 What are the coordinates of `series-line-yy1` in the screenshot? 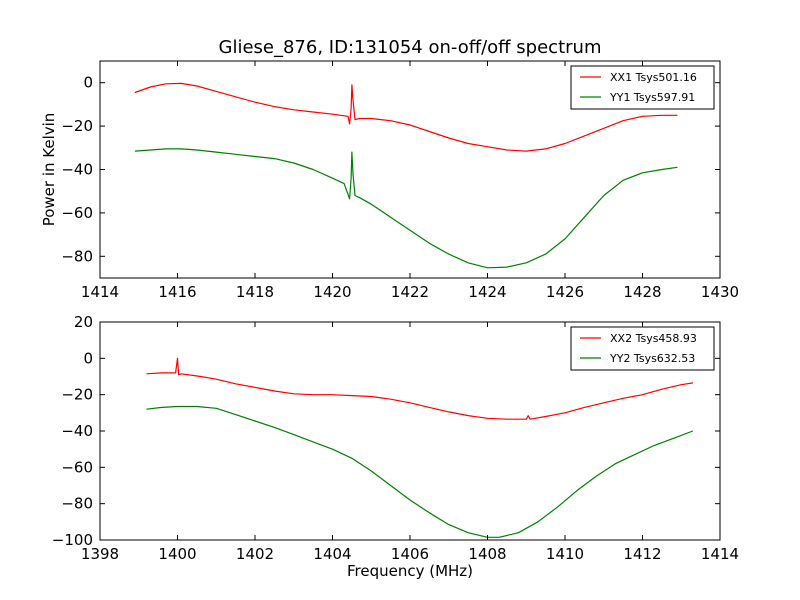 It's located at (406, 208).